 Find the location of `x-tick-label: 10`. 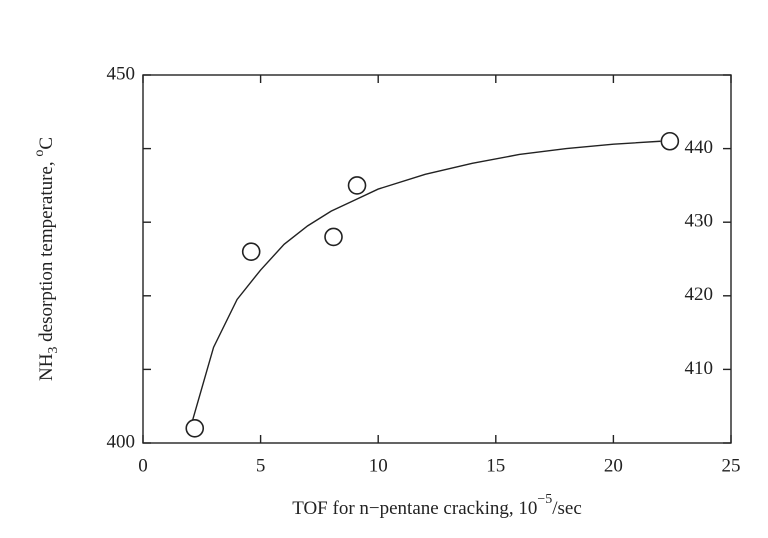

x-tick-label: 10 is located at coordinates (378, 465).